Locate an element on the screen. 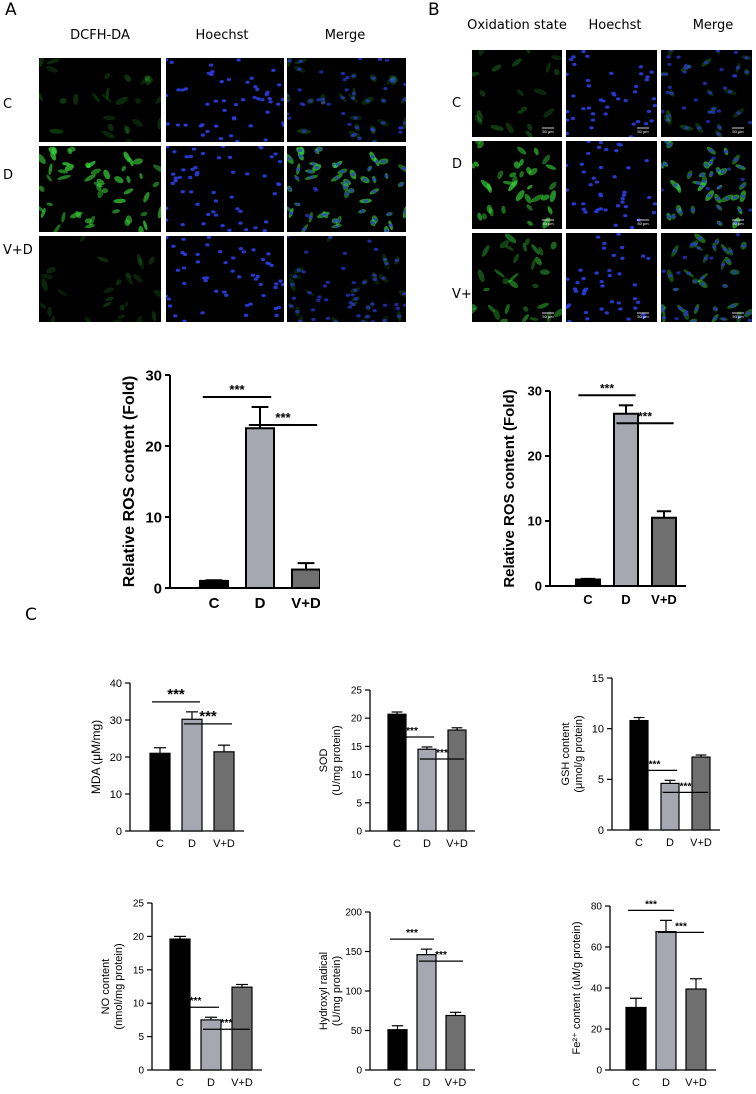 This screenshot has height=1094, width=756. y-tick-label: 60 is located at coordinates (597, 948).